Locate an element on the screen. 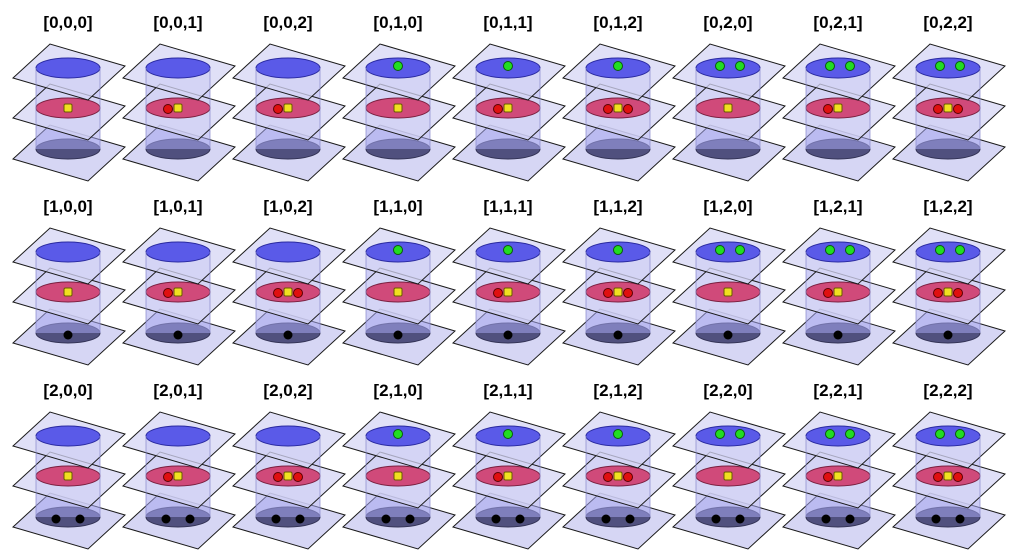  cell-0-2-0: [0,2,0] is located at coordinates (729, 97).